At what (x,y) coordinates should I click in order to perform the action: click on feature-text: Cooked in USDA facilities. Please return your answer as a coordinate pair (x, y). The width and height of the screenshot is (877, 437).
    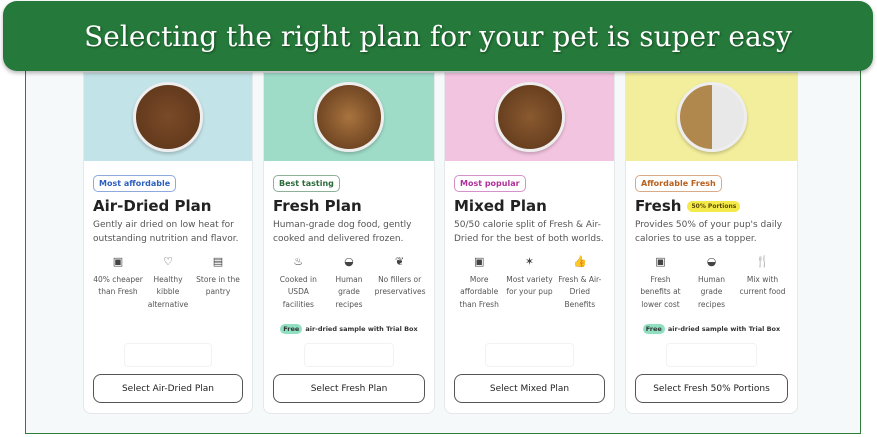
    Looking at the image, I should click on (298, 291).